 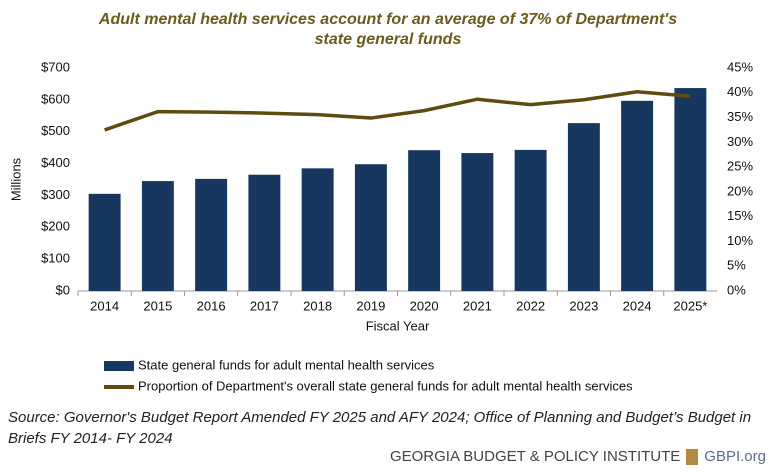 What do you see at coordinates (55, 226) in the screenshot?
I see `y-tick-label: $200` at bounding box center [55, 226].